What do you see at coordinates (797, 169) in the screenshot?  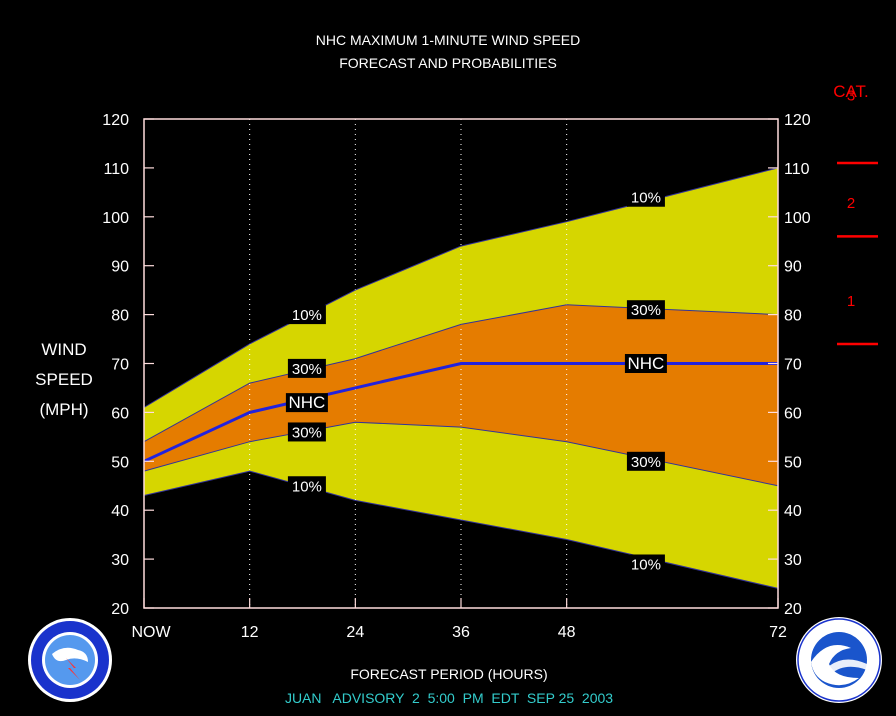 I see `y-tick-label-right: 110` at bounding box center [797, 169].